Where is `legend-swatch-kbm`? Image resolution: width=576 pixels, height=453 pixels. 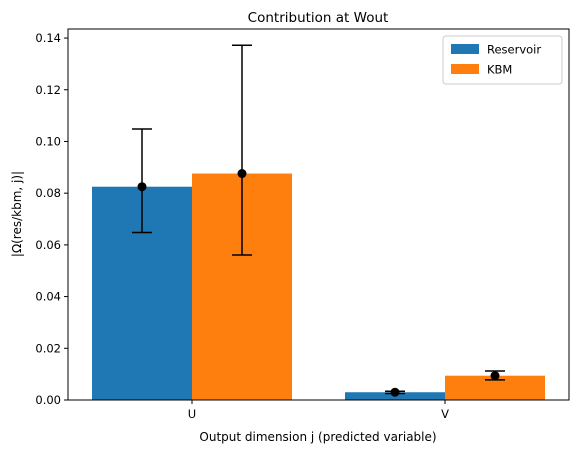
legend-swatch-kbm is located at coordinates (465, 69).